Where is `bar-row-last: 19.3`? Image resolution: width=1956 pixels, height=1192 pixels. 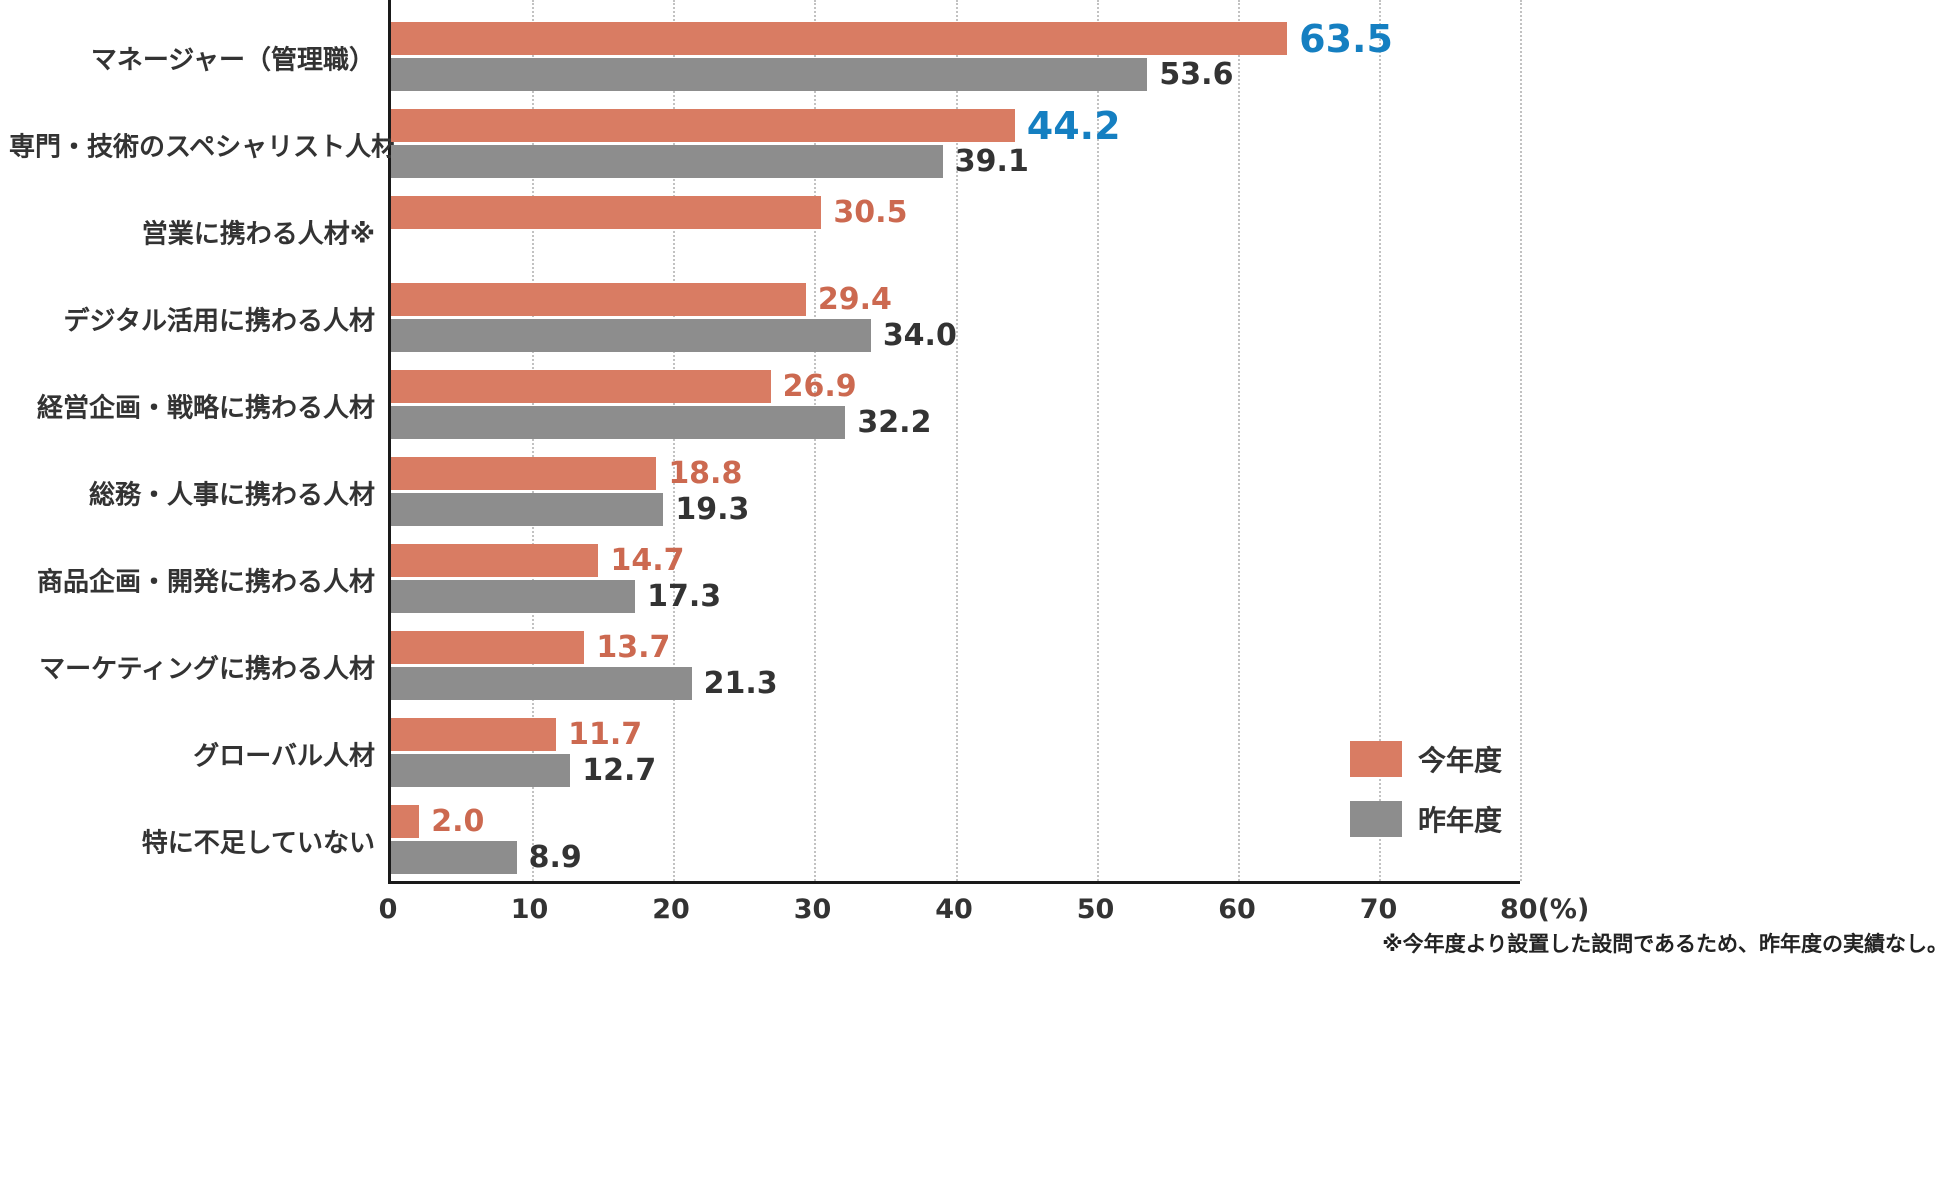
bar-row-last: 19.3 is located at coordinates (955, 509).